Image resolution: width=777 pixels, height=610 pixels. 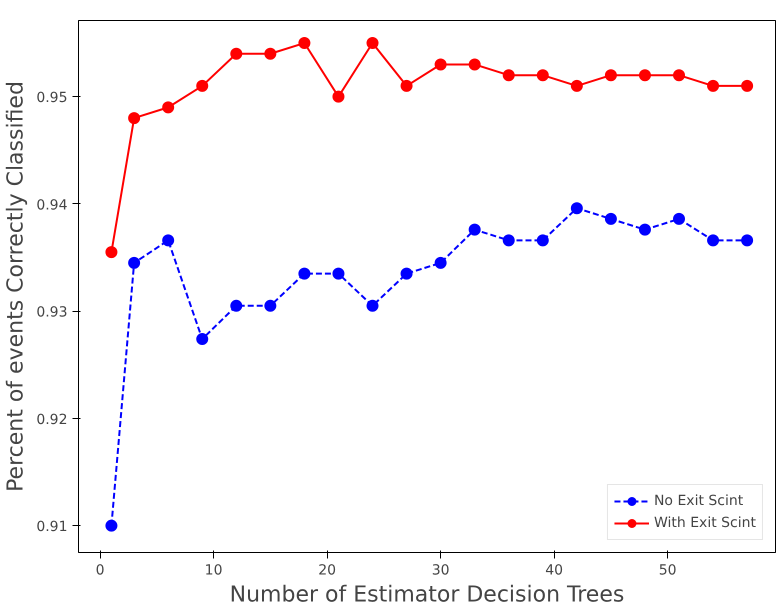 I want to click on y-tick-label: 0.95, so click(x=52, y=98).